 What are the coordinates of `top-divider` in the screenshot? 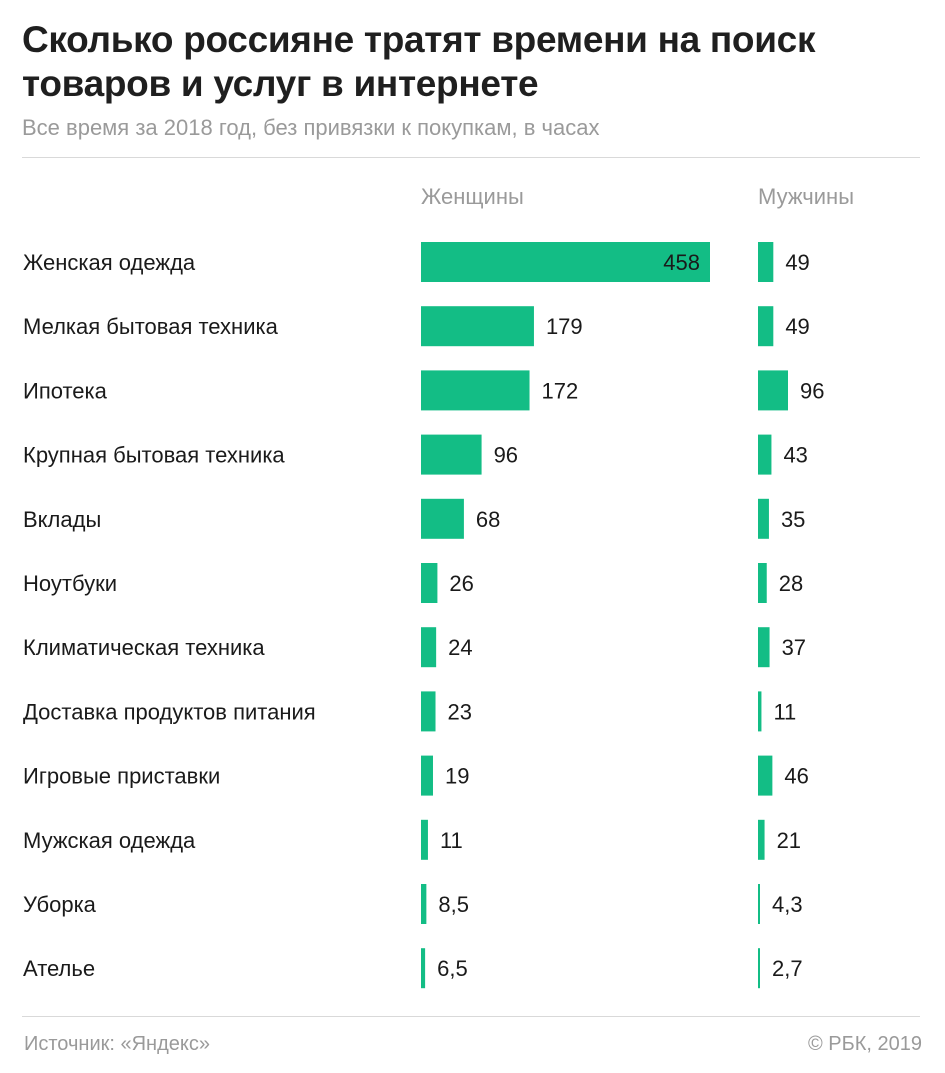 It's located at (471, 157).